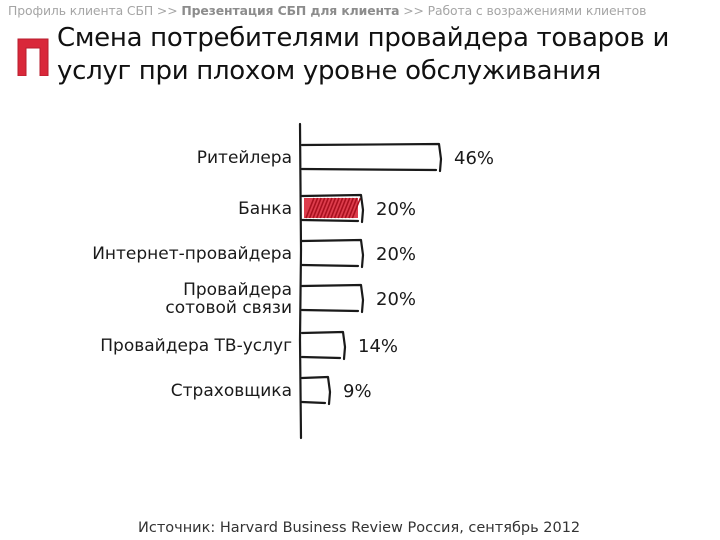 The image size is (720, 540). I want to click on breadcrumb-part-1: Профиль клиента СБП >>, so click(95, 10).